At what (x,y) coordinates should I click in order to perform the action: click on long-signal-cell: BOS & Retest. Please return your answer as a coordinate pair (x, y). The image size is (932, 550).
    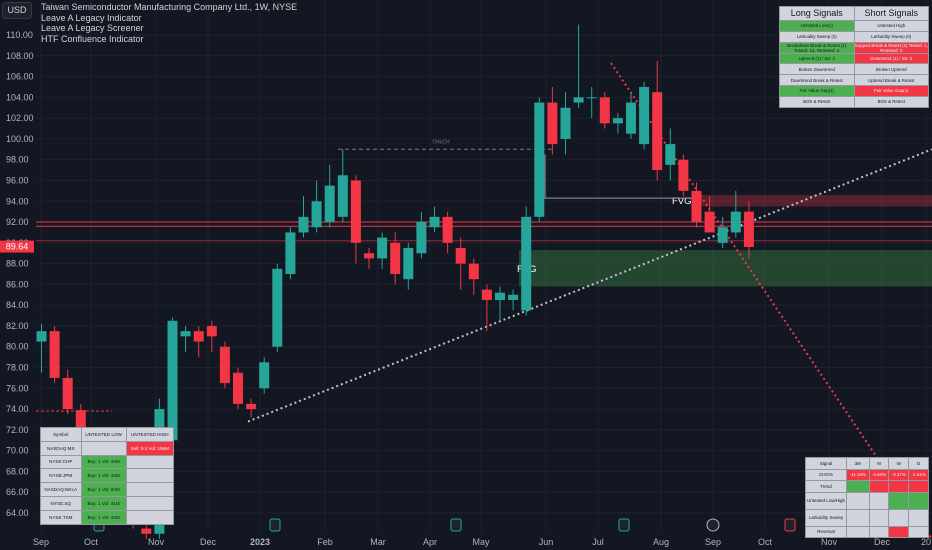
    Looking at the image, I should click on (817, 101).